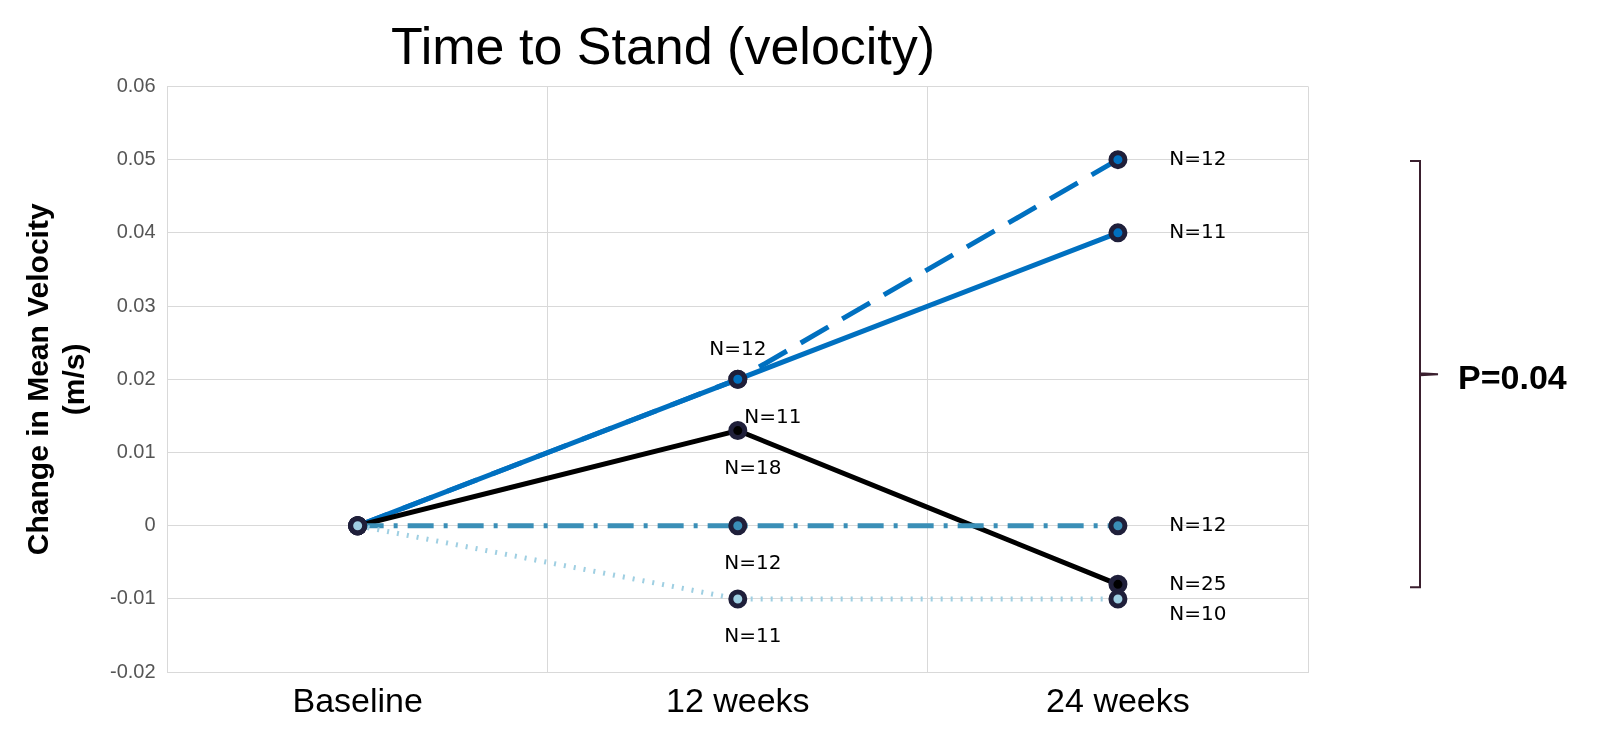 The width and height of the screenshot is (1620, 746). Describe the element at coordinates (1118, 699) in the screenshot. I see `x-tick-label: 24 weeks` at that location.